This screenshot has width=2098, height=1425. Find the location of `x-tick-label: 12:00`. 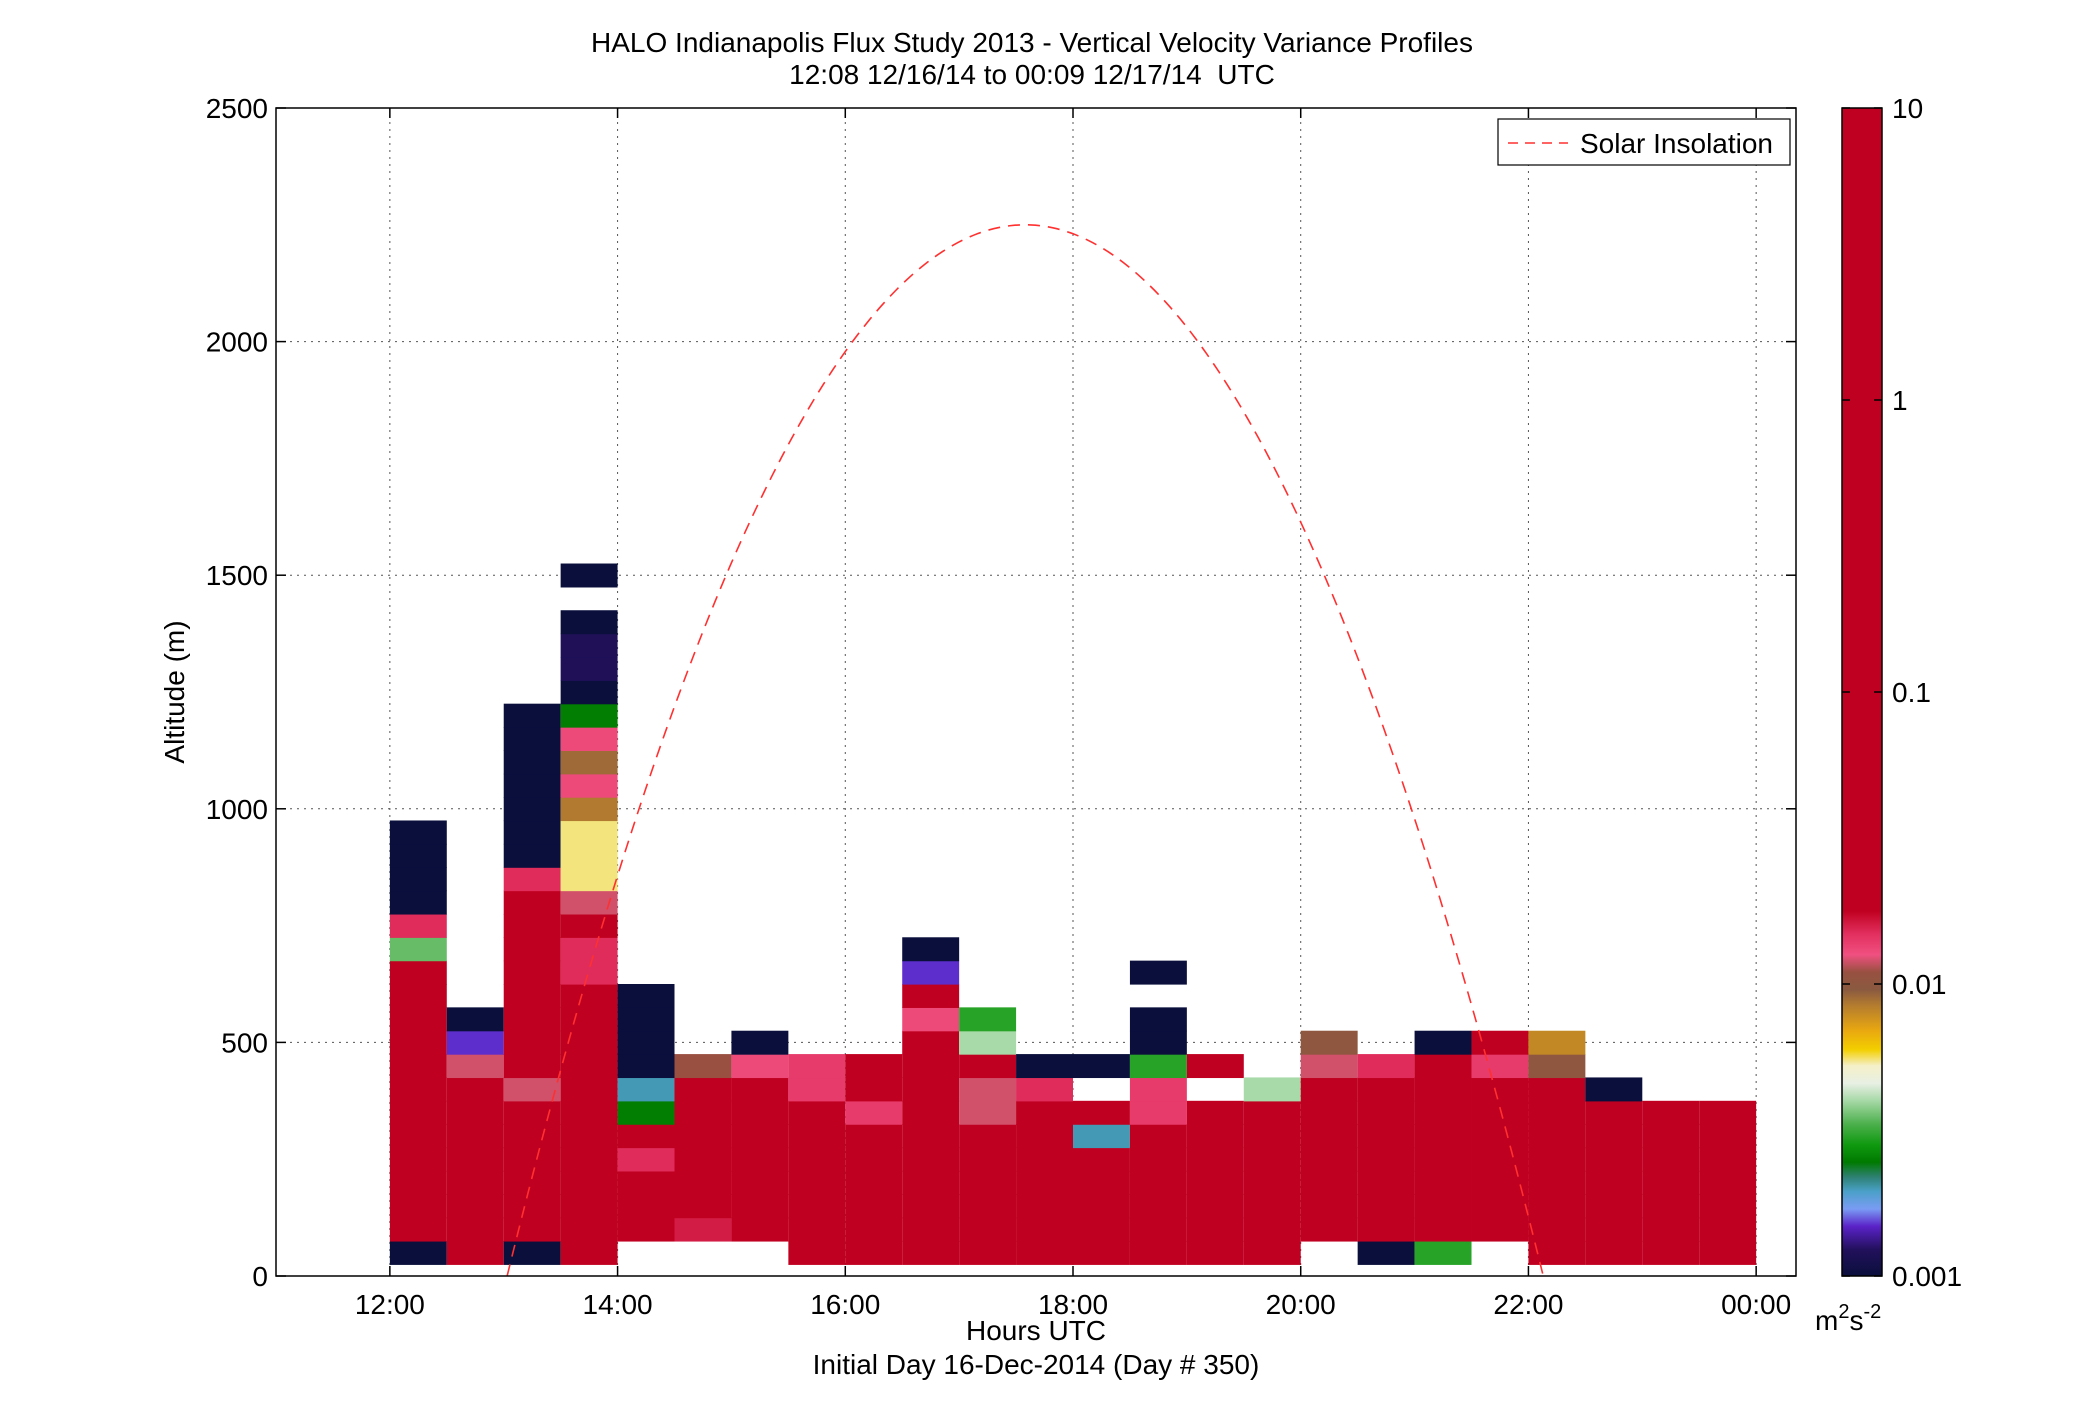

x-tick-label: 12:00 is located at coordinates (390, 1304).